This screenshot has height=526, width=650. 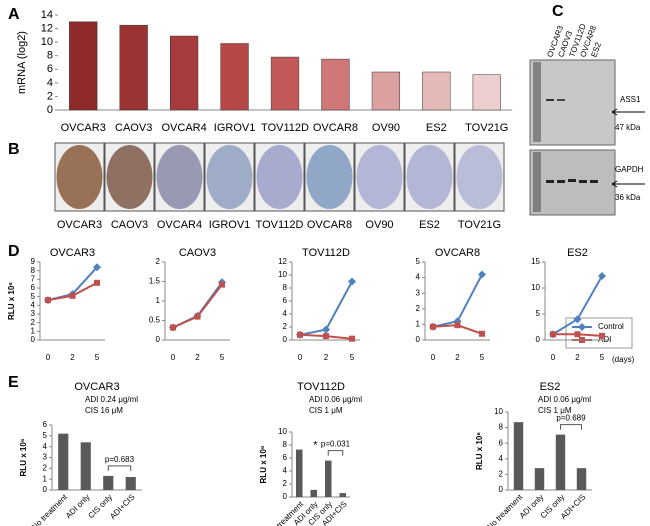 I want to click on tissue-label: OV90, so click(x=379, y=225).